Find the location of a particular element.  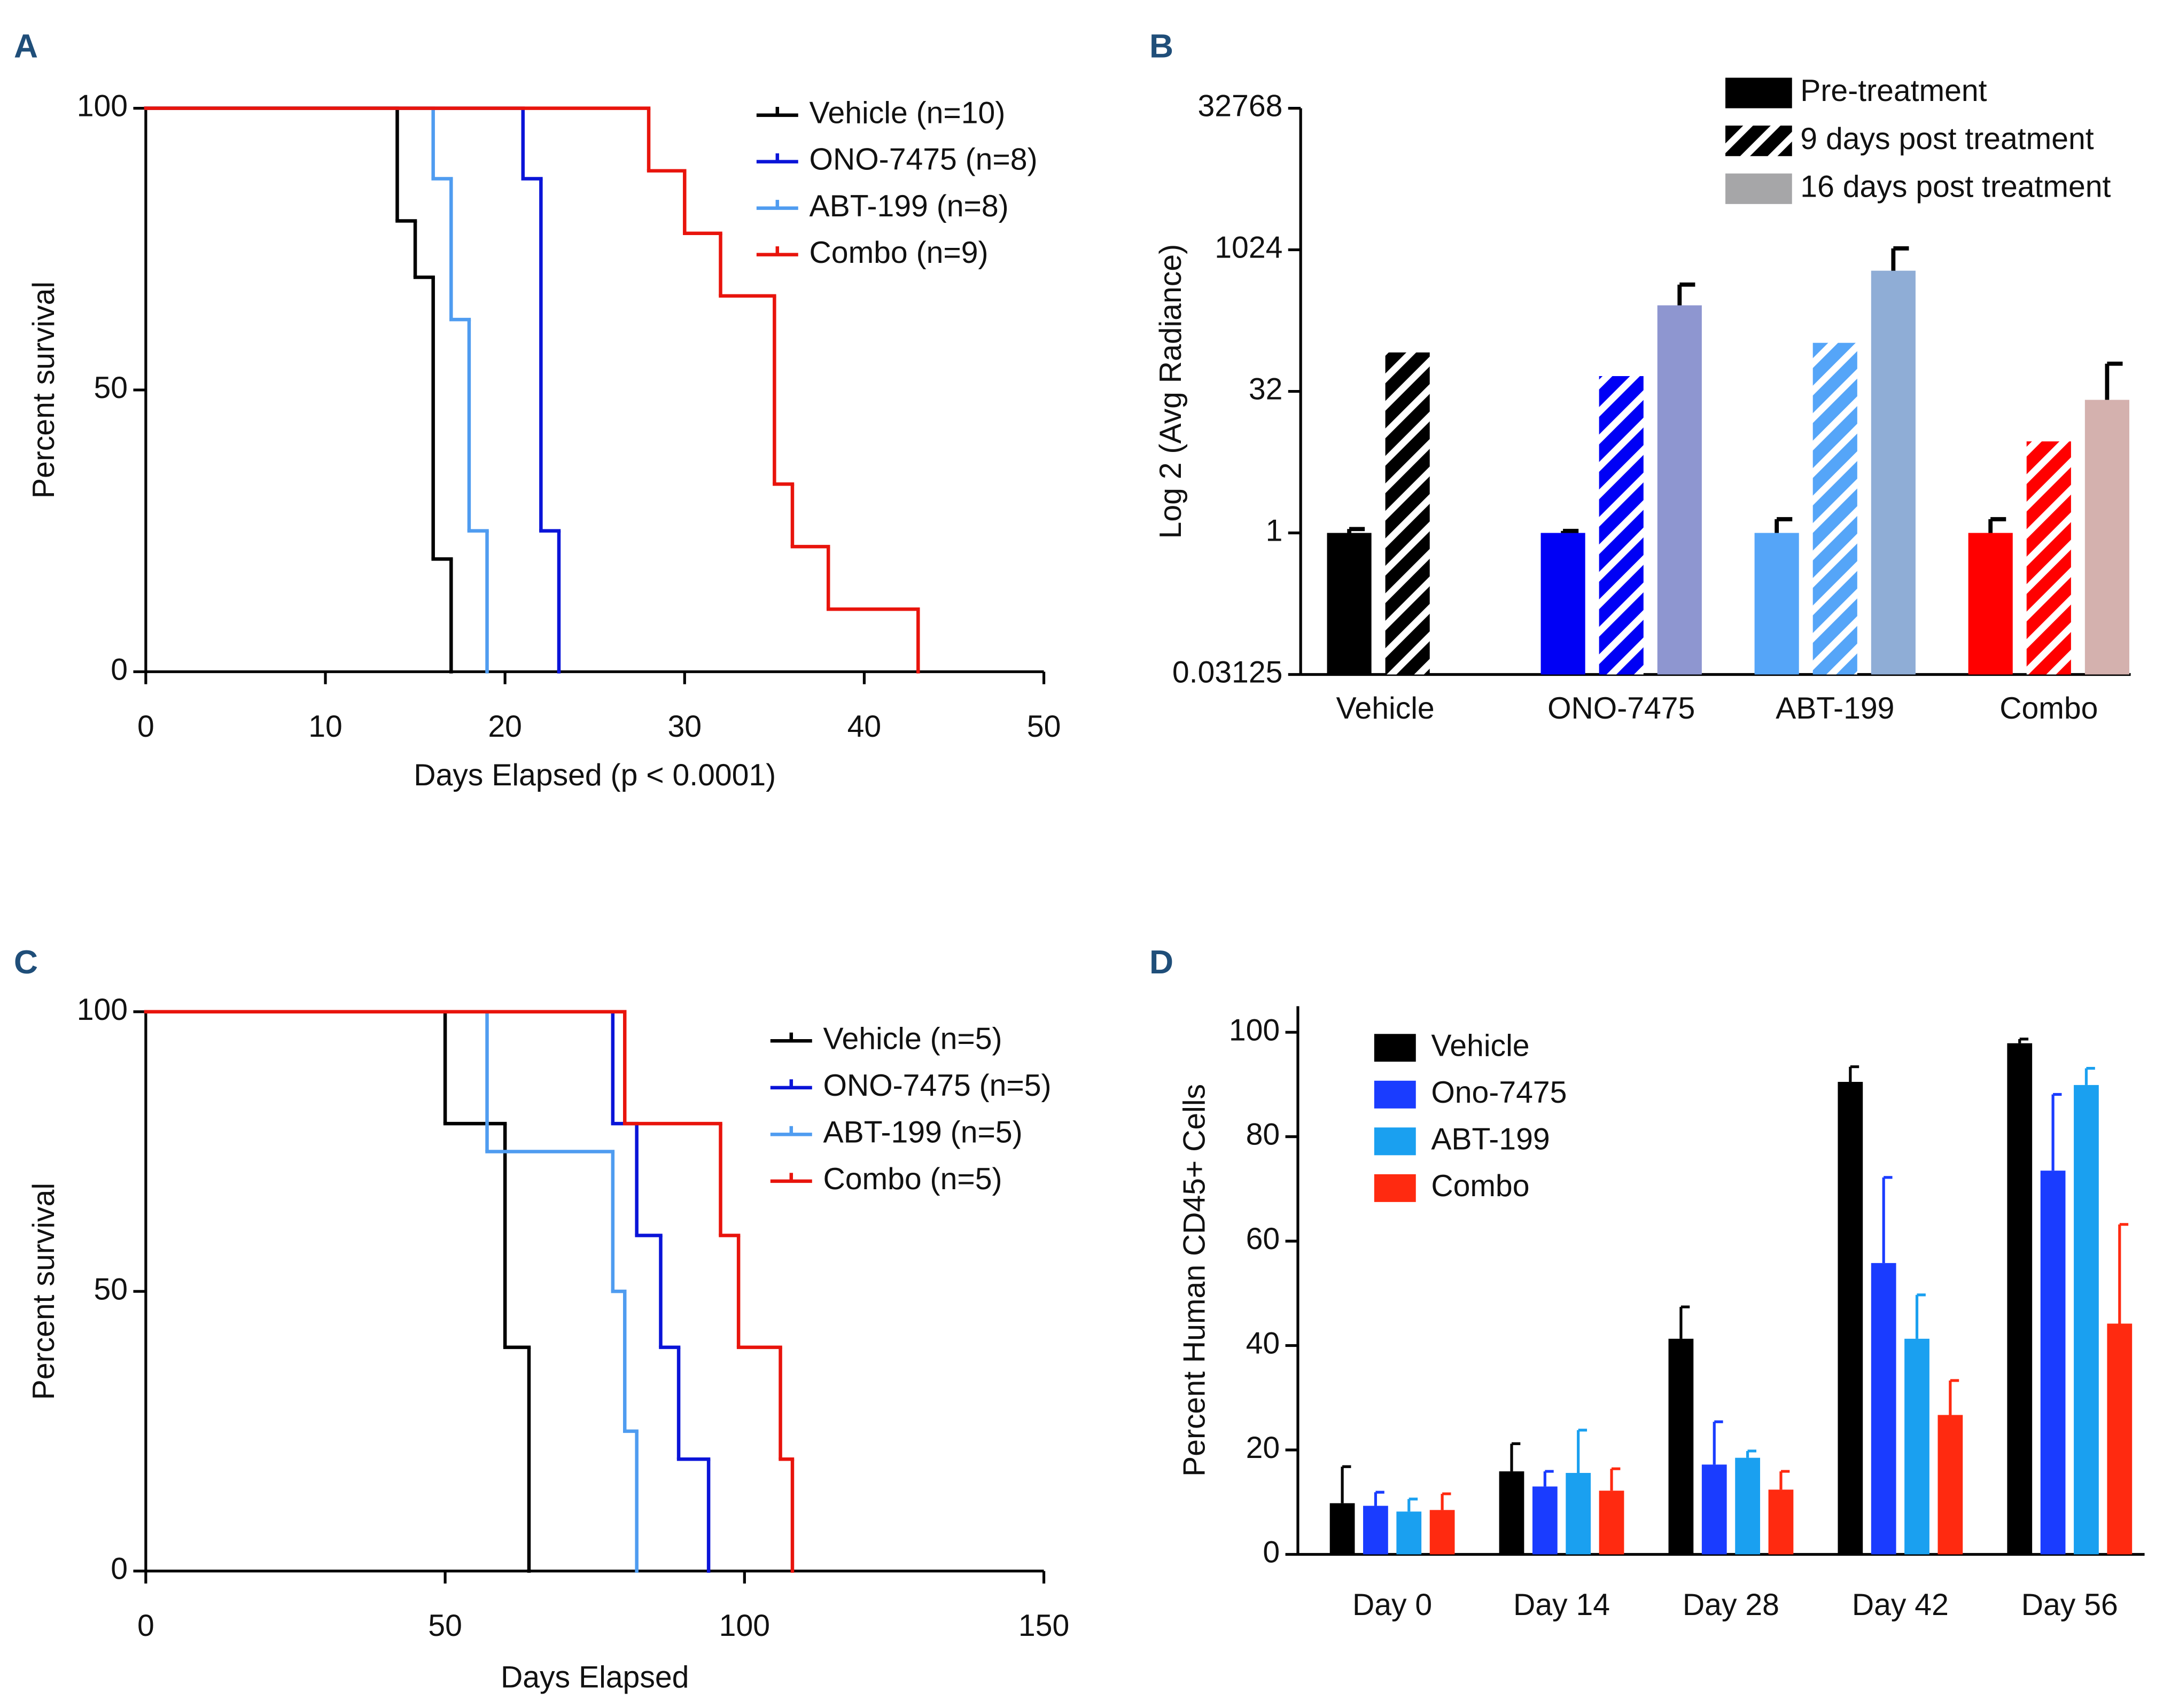

x-tick-label: Day 28 is located at coordinates (1731, 1605).